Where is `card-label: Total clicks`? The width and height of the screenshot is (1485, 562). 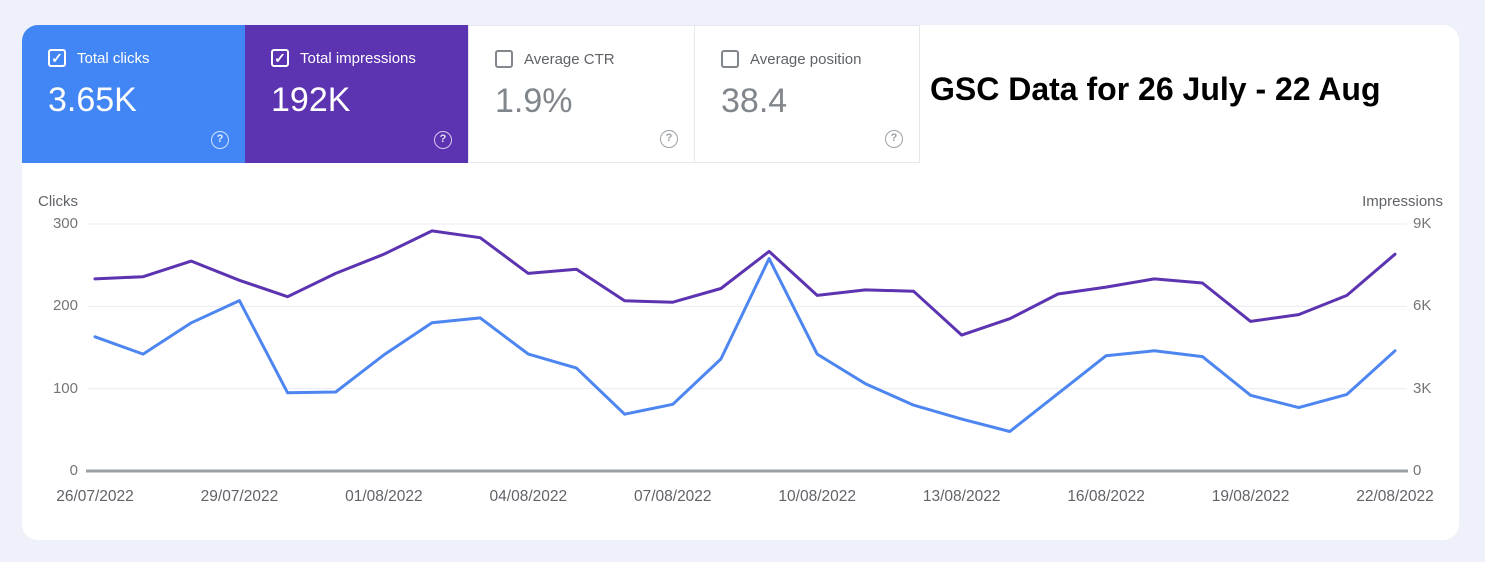
card-label: Total clicks is located at coordinates (113, 58).